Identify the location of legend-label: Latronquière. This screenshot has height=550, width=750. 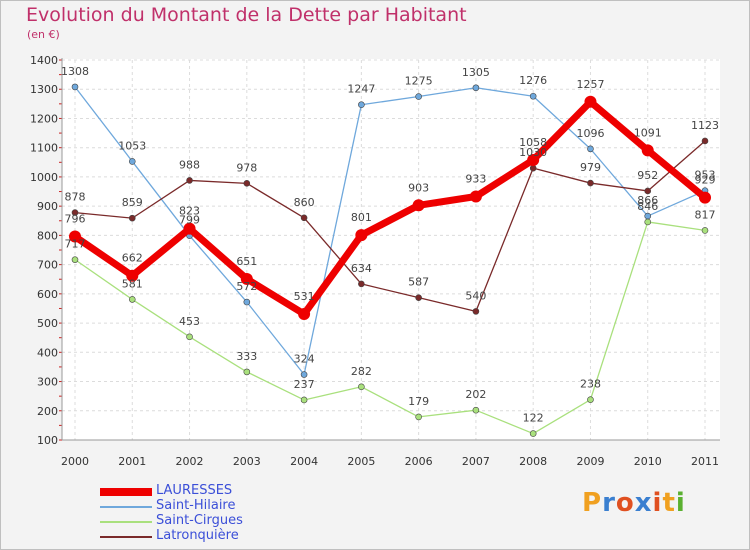
(197, 535).